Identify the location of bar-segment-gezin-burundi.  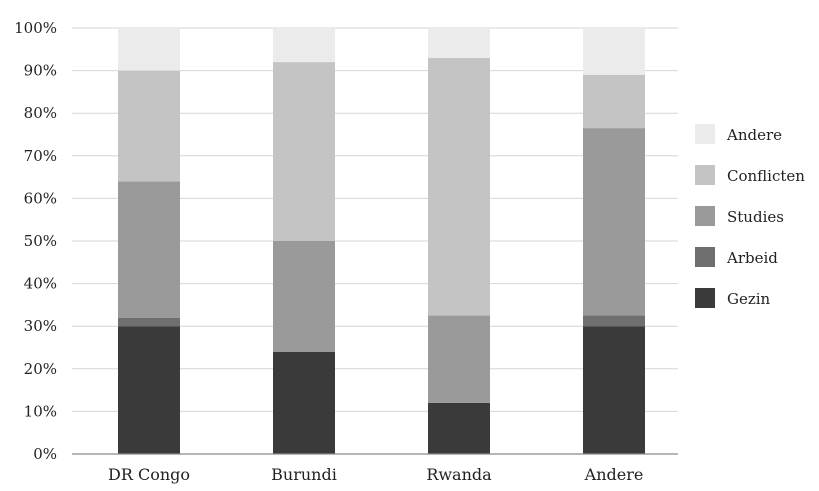
(304, 402).